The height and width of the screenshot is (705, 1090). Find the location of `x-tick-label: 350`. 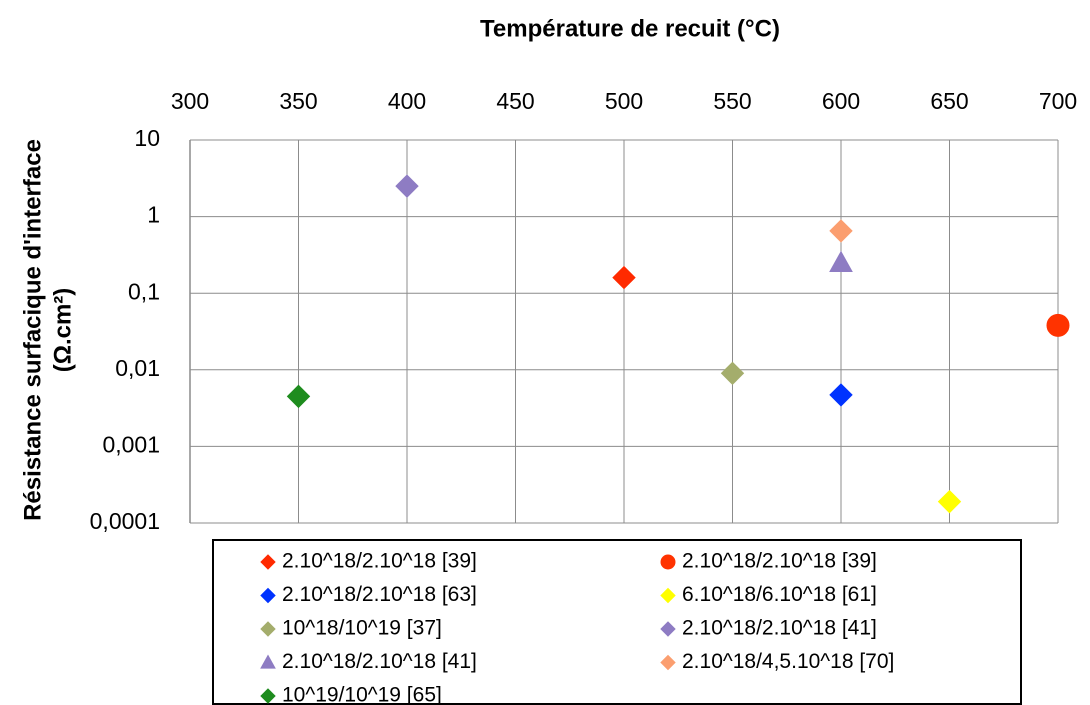

x-tick-label: 350 is located at coordinates (298, 101).